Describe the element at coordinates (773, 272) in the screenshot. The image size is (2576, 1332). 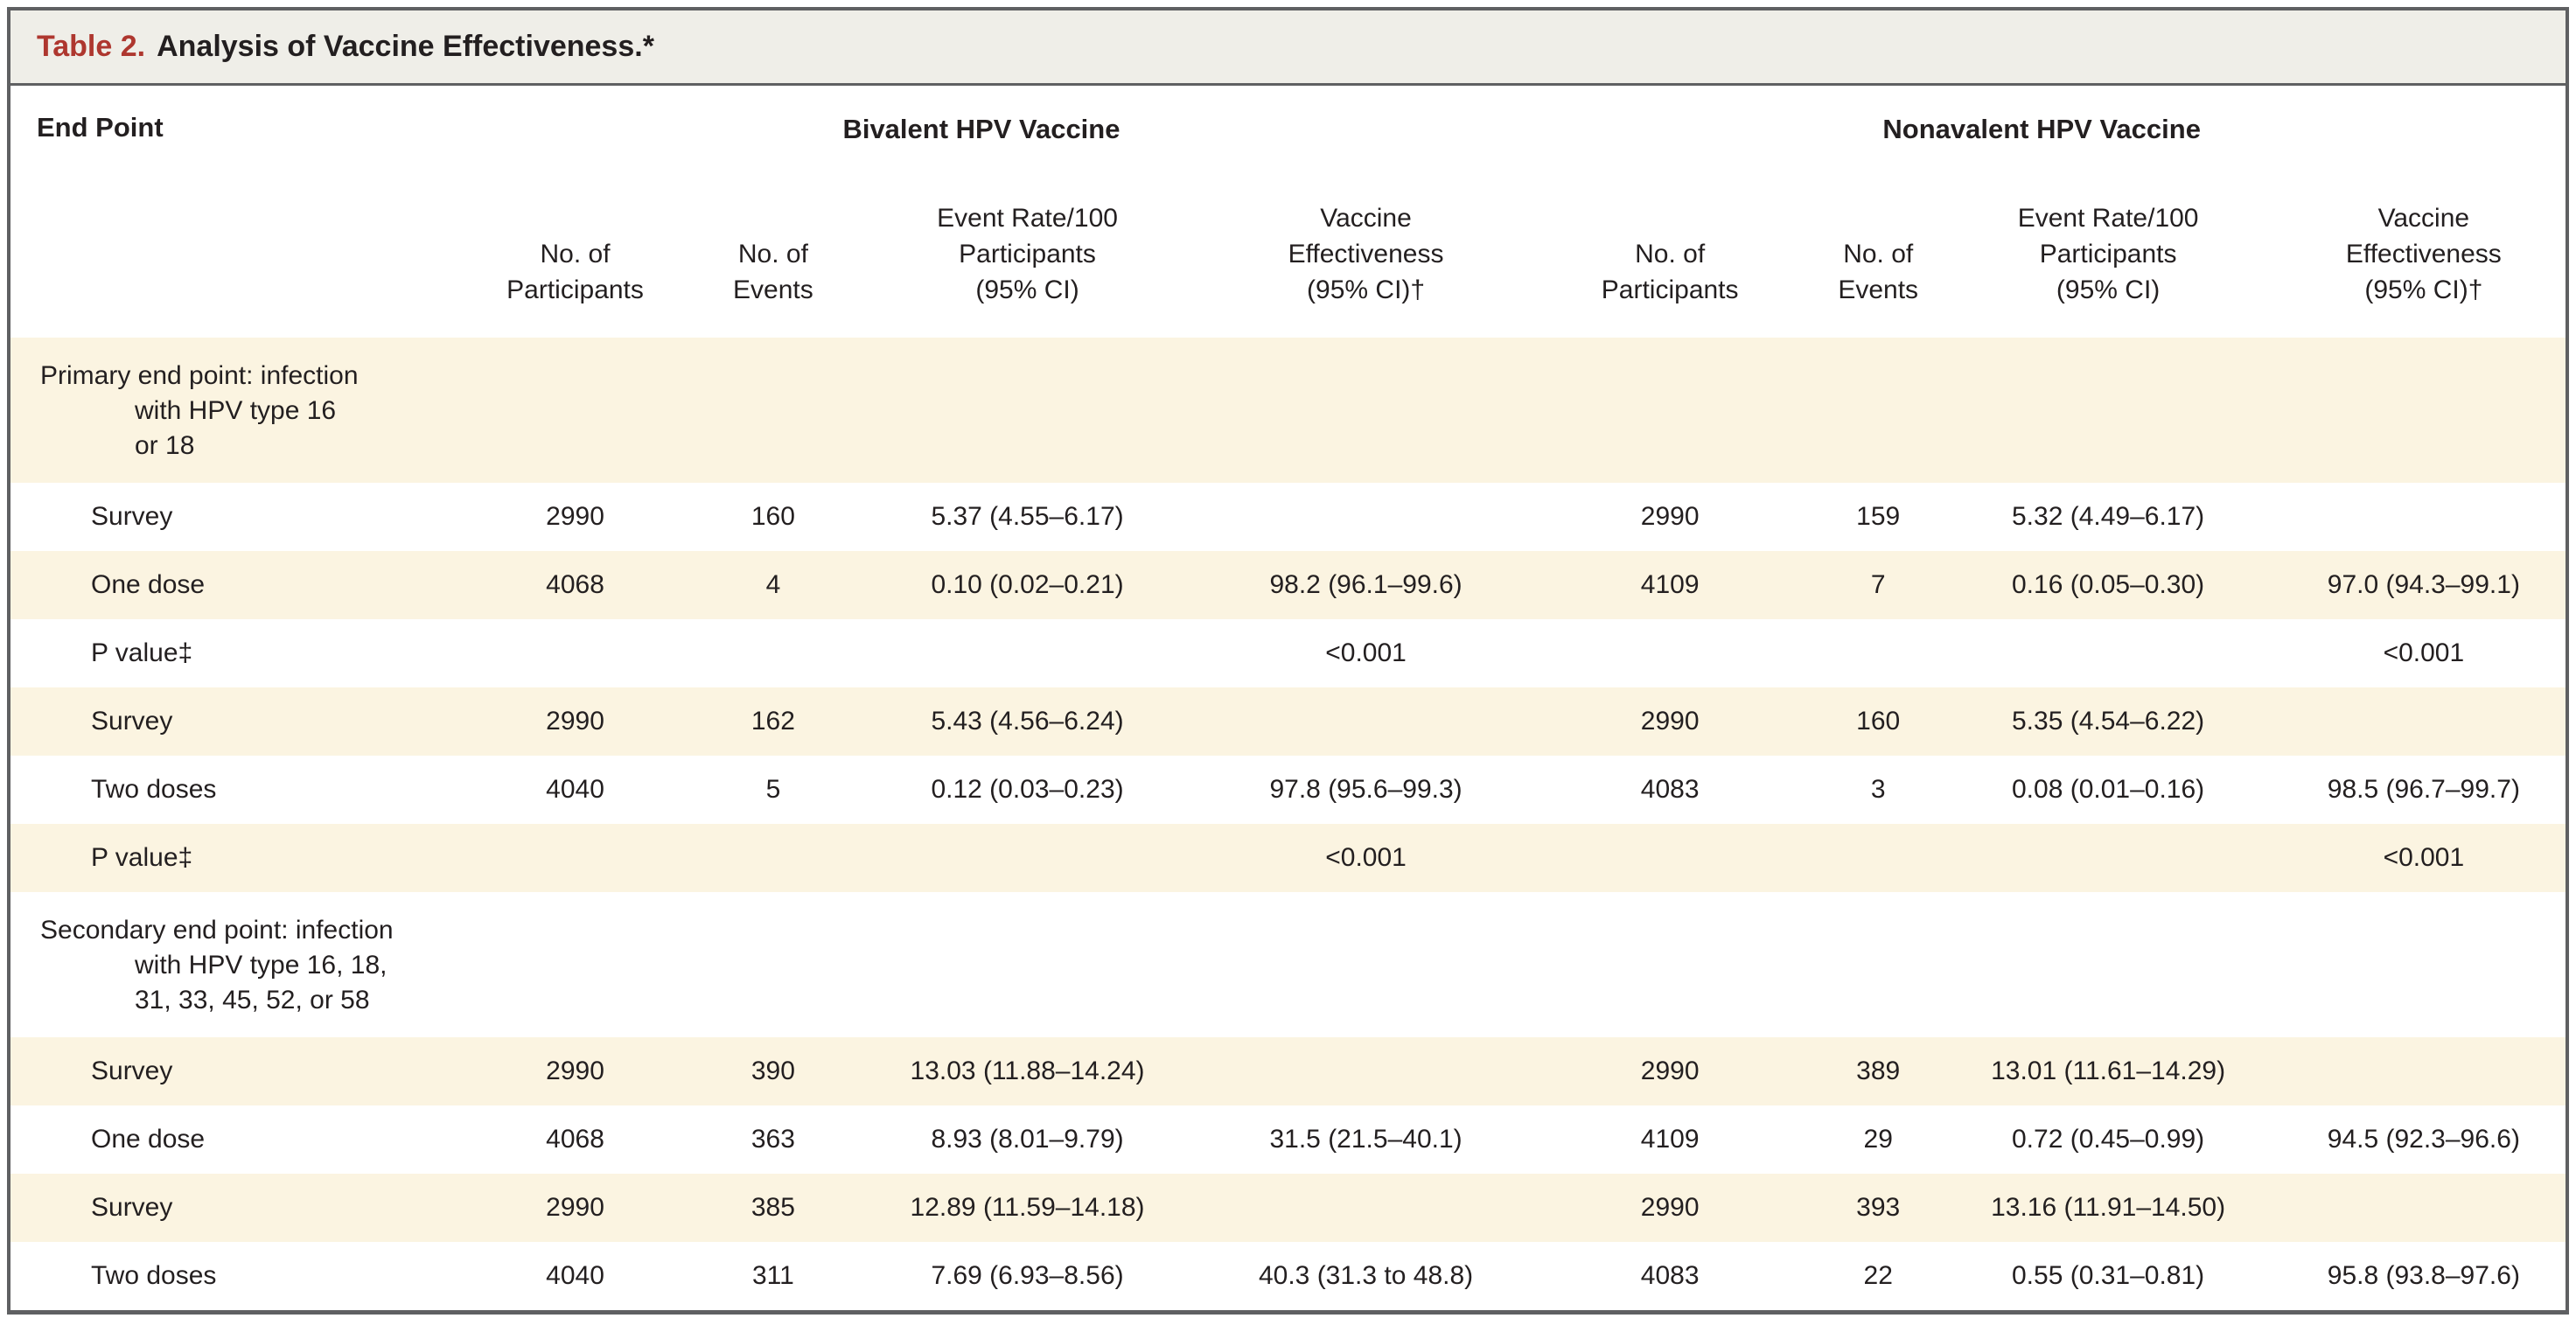
I see `column-header-biv-events: No. of Events` at that location.